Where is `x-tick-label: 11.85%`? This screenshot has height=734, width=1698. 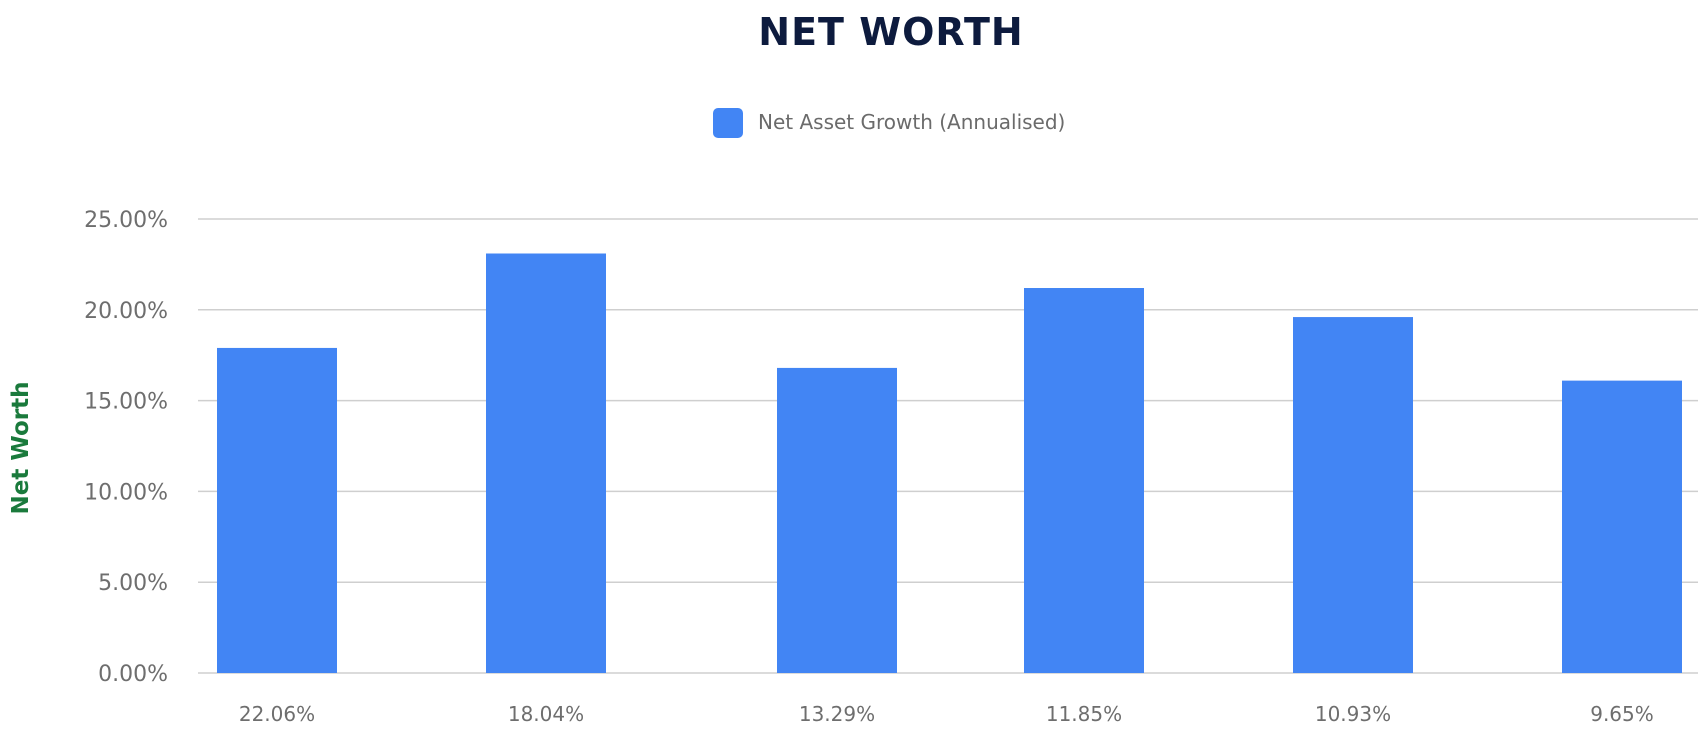
x-tick-label: 11.85% is located at coordinates (1084, 714).